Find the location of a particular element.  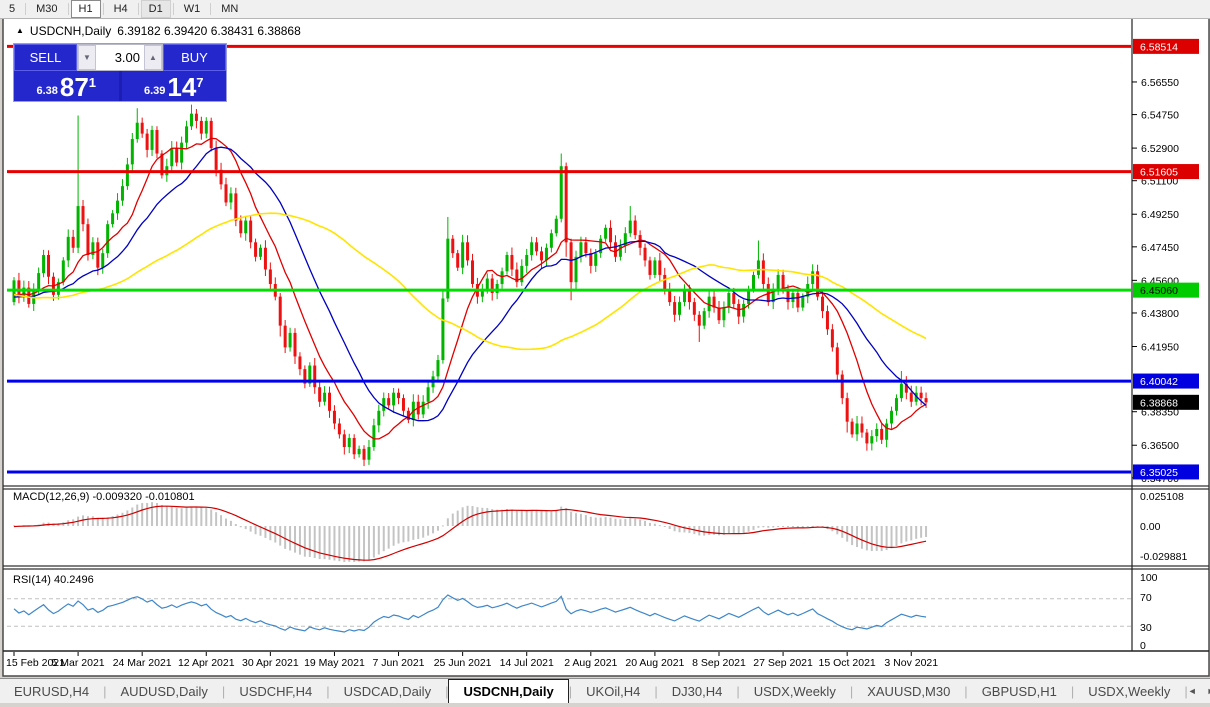

volume-input: 3.00 is located at coordinates (127, 57).